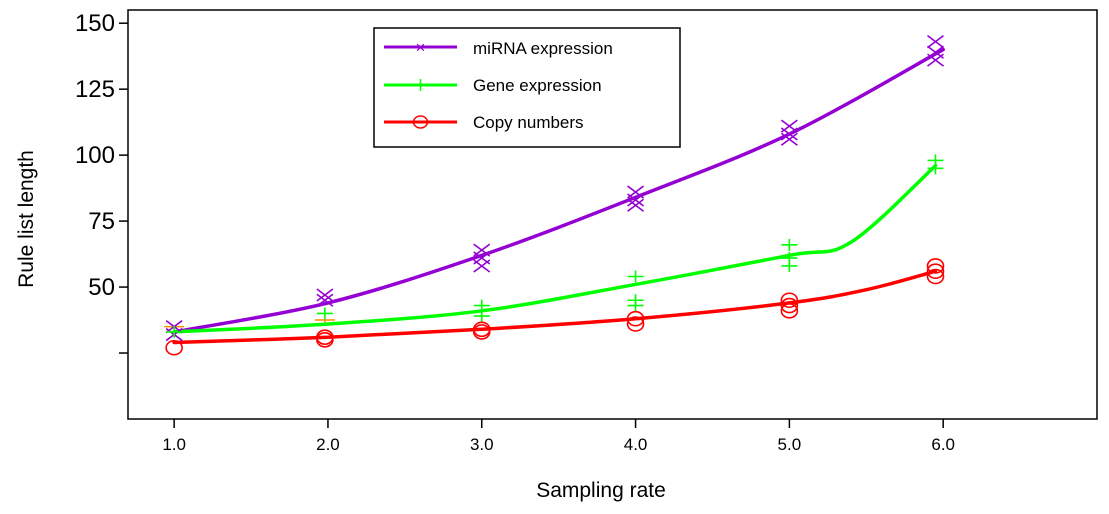 The image size is (1109, 514). I want to click on y-tick-label: 50, so click(101, 287).